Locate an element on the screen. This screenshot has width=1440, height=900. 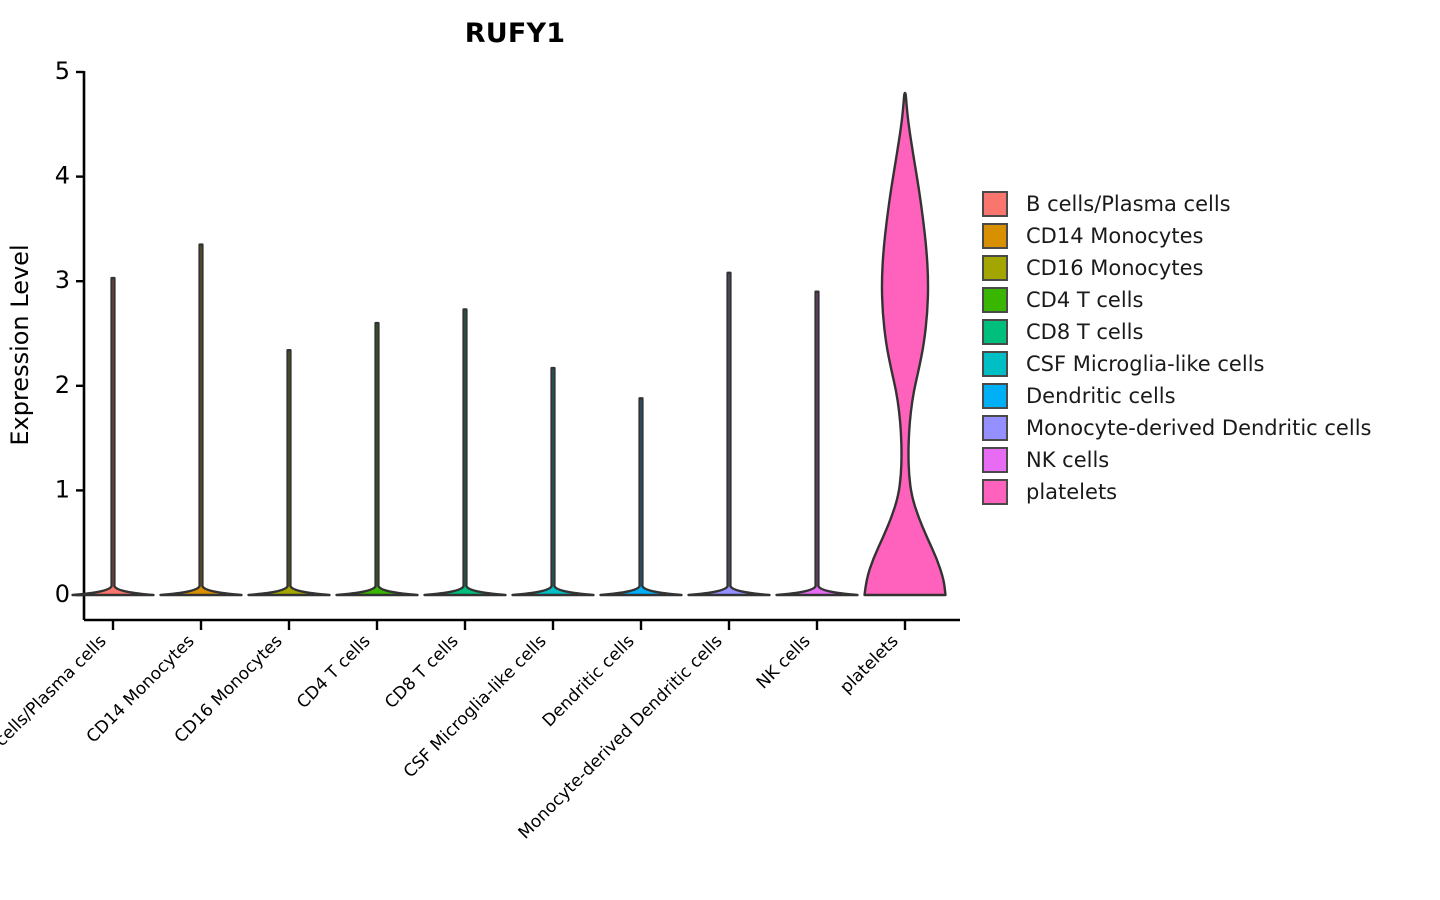
legend-item-label: Monocyte-derived Dendritic cells is located at coordinates (1199, 427).